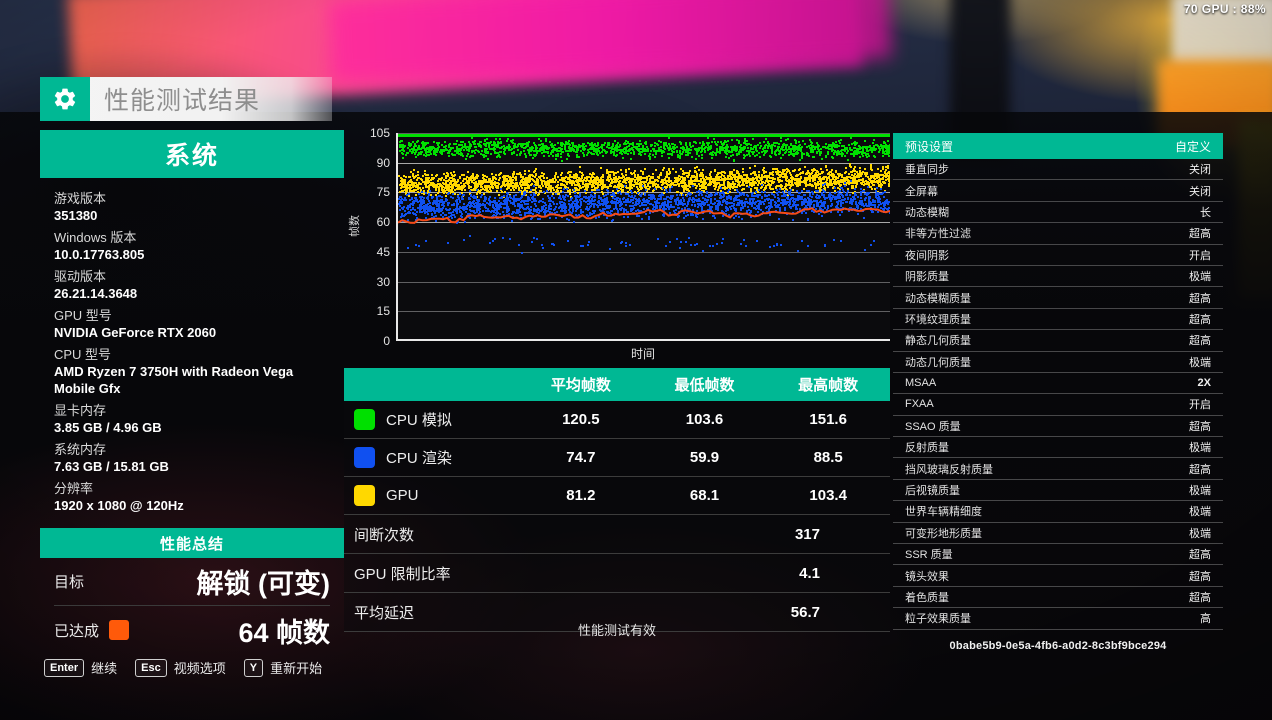 The height and width of the screenshot is (720, 1272). I want to click on setting-row: 环境纹理质量 超高, so click(1058, 320).